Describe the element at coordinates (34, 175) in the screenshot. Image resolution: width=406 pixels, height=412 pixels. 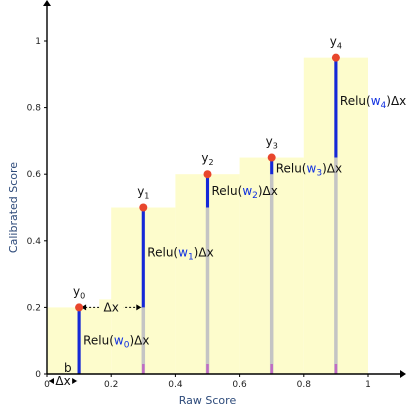
I see `y-tick-label-3: 0.6` at that location.